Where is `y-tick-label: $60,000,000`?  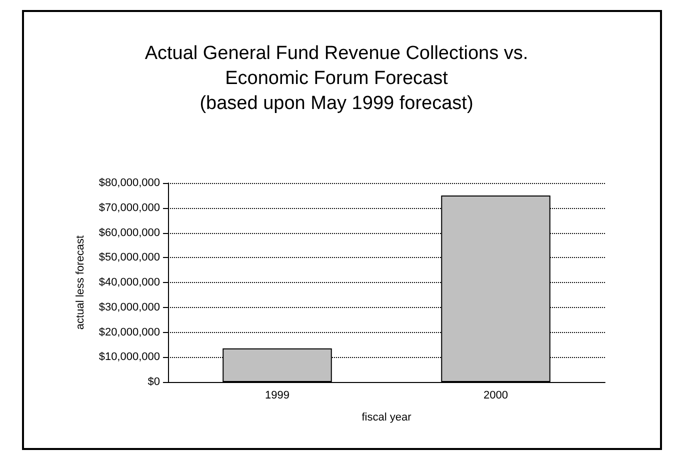 y-tick-label: $60,000,000 is located at coordinates (129, 232).